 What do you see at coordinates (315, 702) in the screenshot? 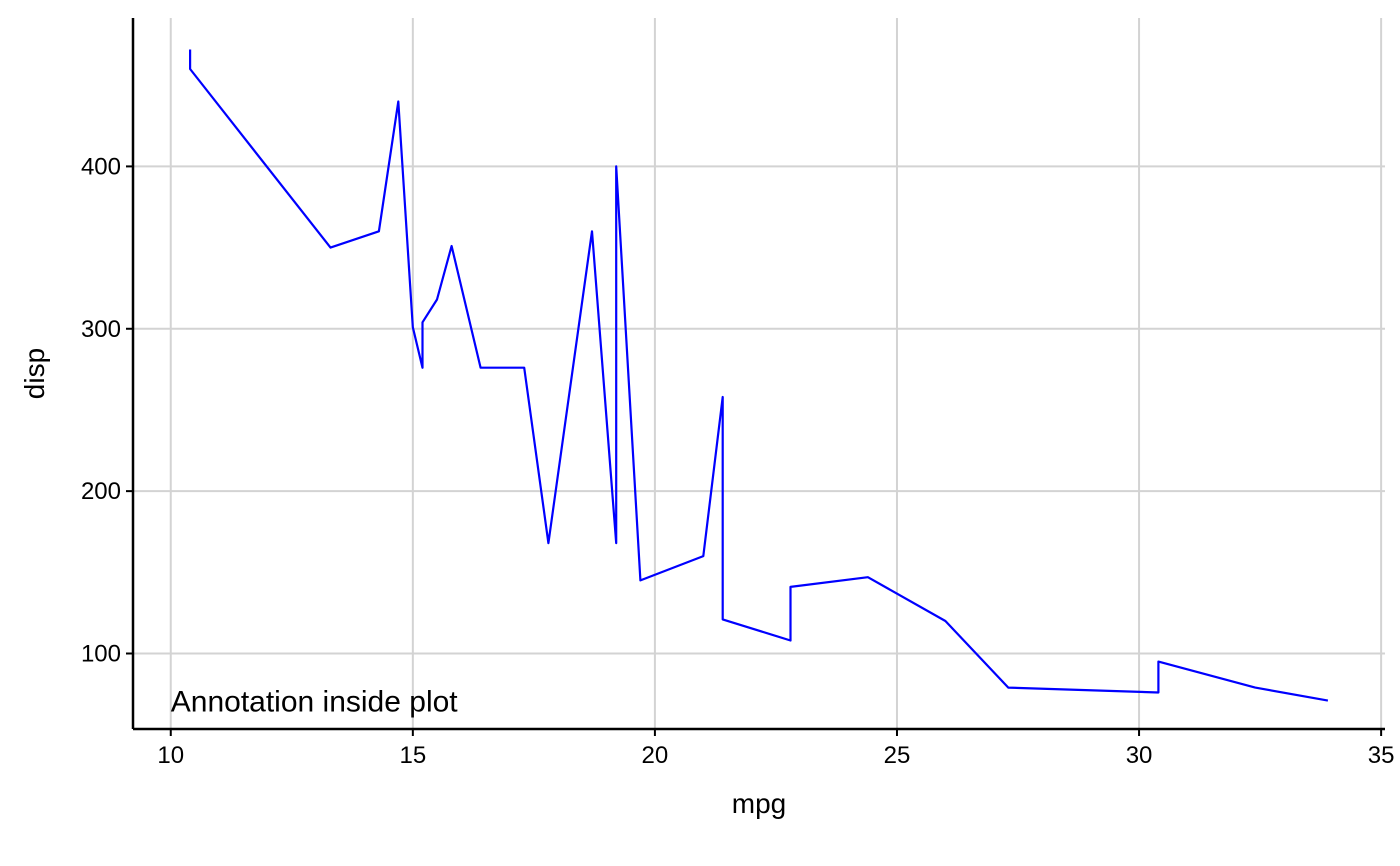
I see `annotation-label: Annotation inside plot` at bounding box center [315, 702].